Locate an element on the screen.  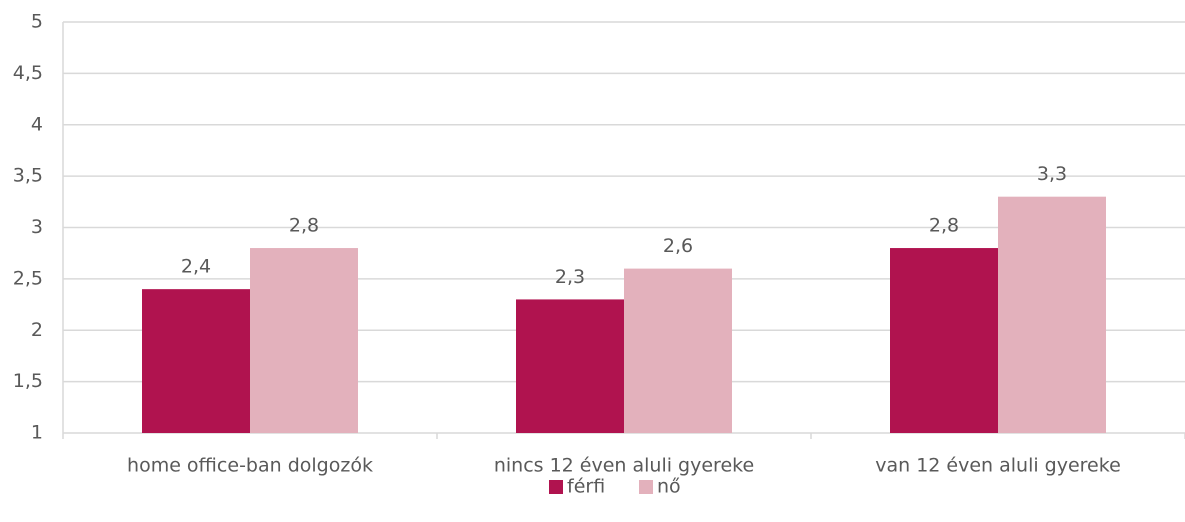
x-tick-label: van 12 éven aluli gyereke is located at coordinates (998, 466).